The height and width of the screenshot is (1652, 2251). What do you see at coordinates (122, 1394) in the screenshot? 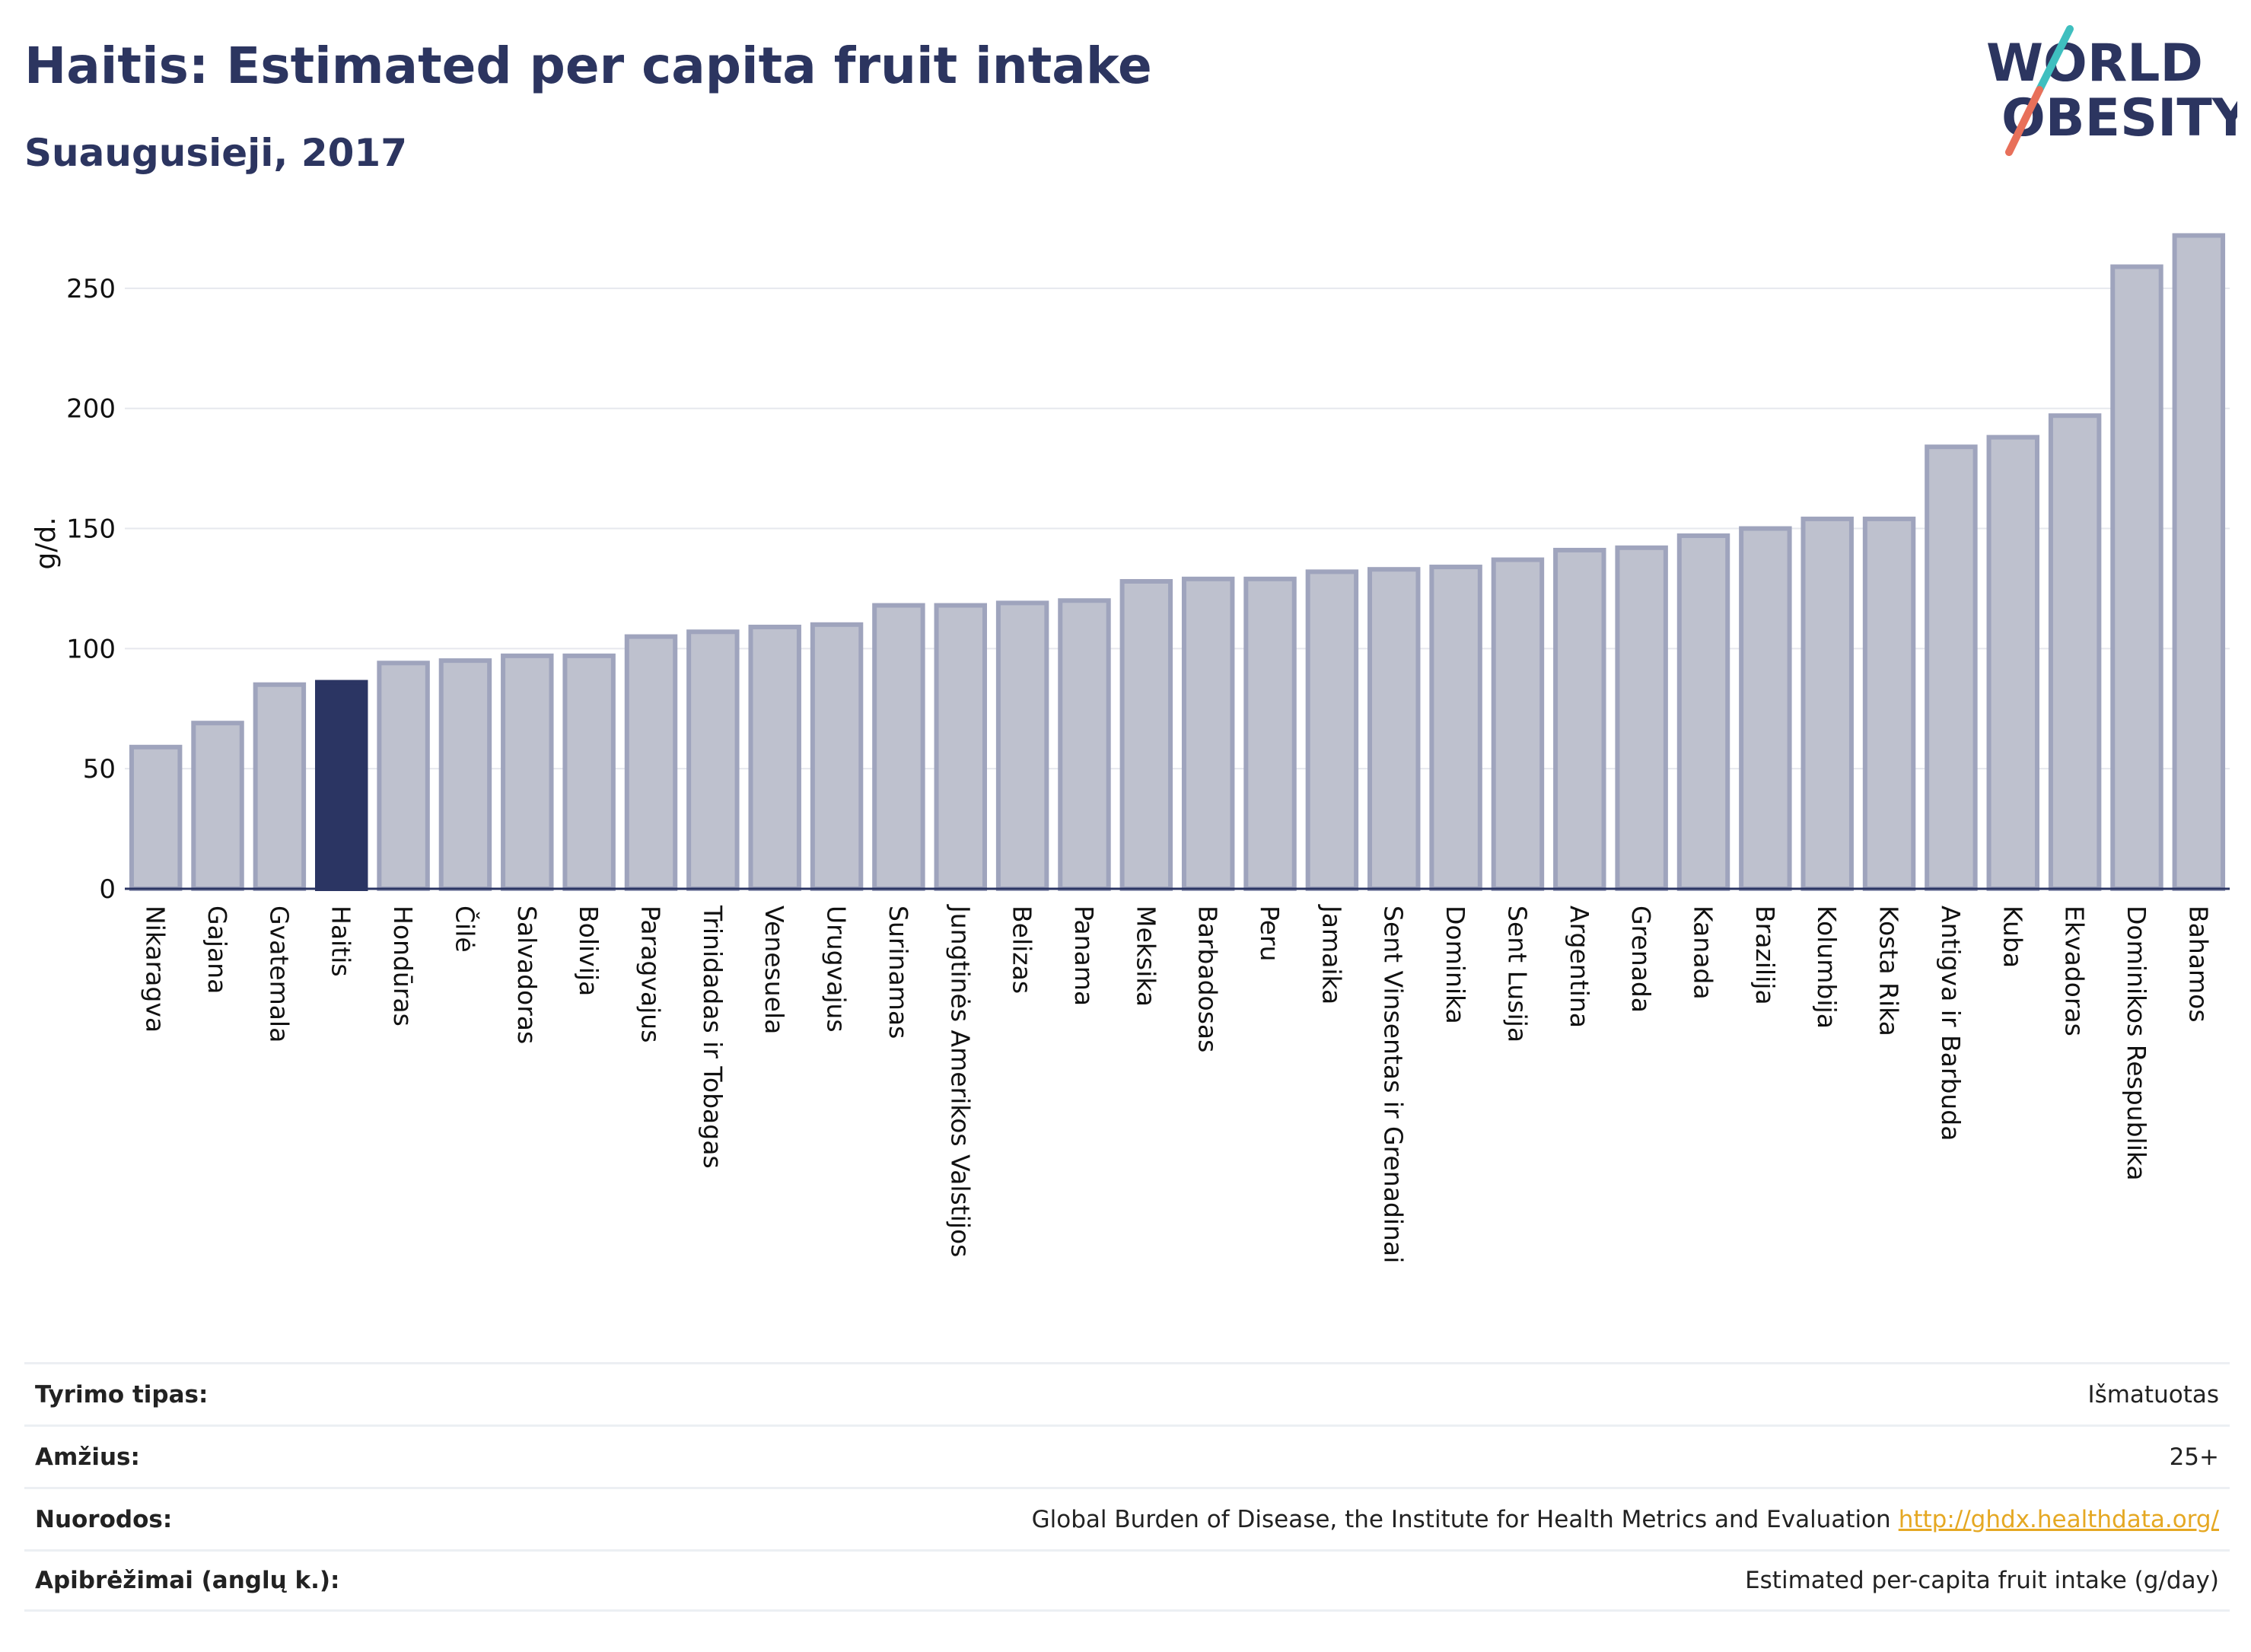
I see `meta-label: Tyrimo tipas:` at bounding box center [122, 1394].